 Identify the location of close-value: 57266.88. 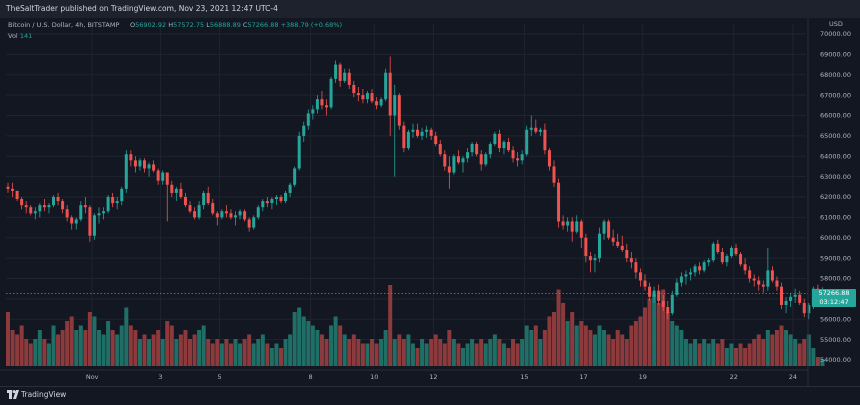
(263, 25).